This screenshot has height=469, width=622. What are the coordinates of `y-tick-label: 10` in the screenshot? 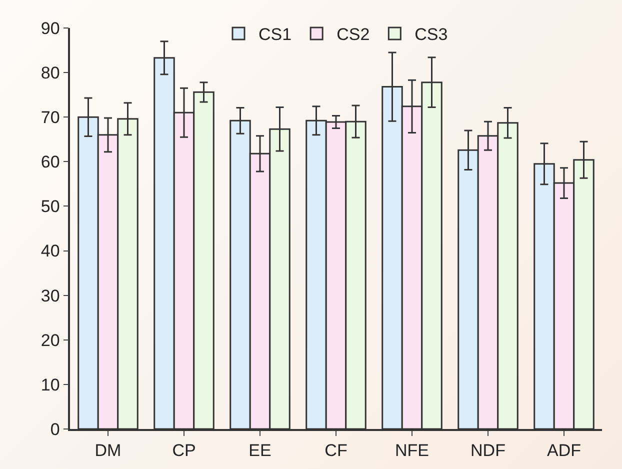 It's located at (50, 384).